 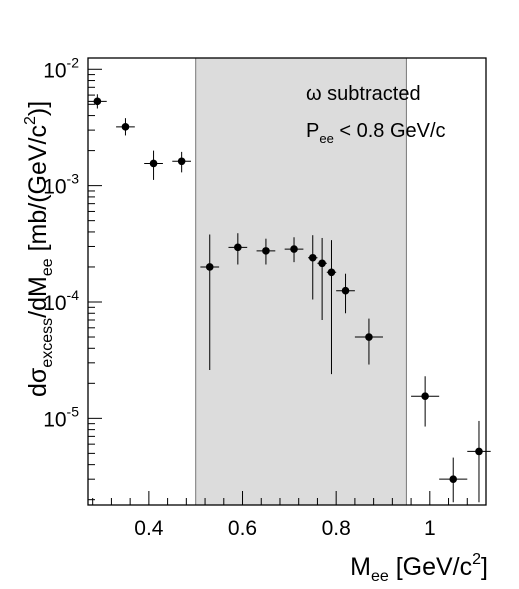 What do you see at coordinates (30, 120) in the screenshot?
I see `y-label-sup: 2` at bounding box center [30, 120].